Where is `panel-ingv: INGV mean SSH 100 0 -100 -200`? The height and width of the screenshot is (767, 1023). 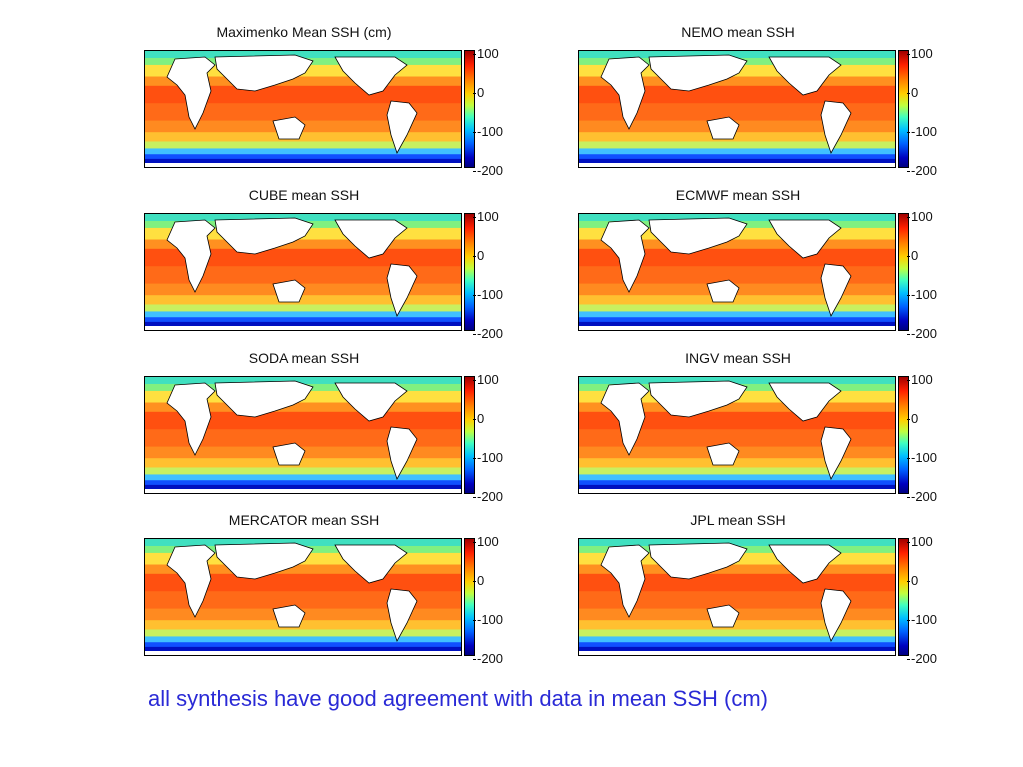 panel-ingv: INGV mean SSH 100 0 -100 -200 is located at coordinates (798, 430).